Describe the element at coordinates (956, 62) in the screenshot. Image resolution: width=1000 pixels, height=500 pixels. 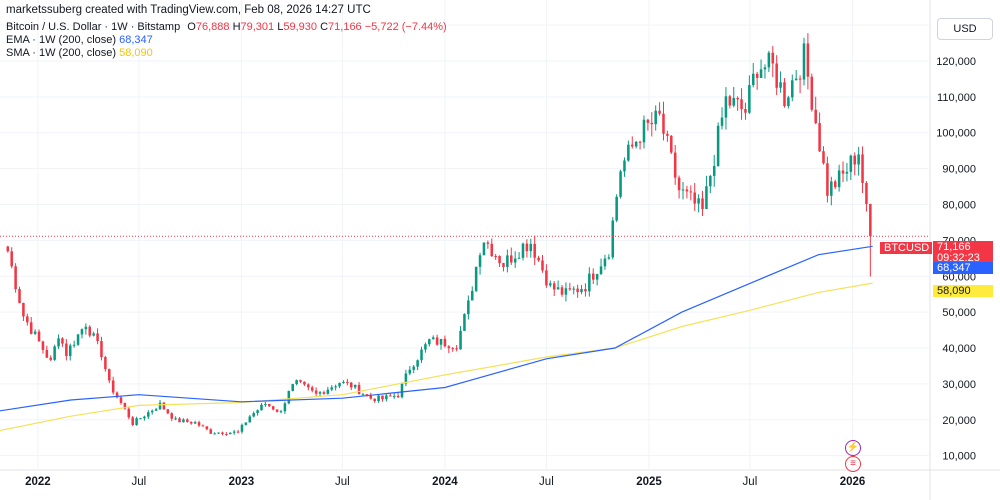
I see `y-tick-label: 120,000` at that location.